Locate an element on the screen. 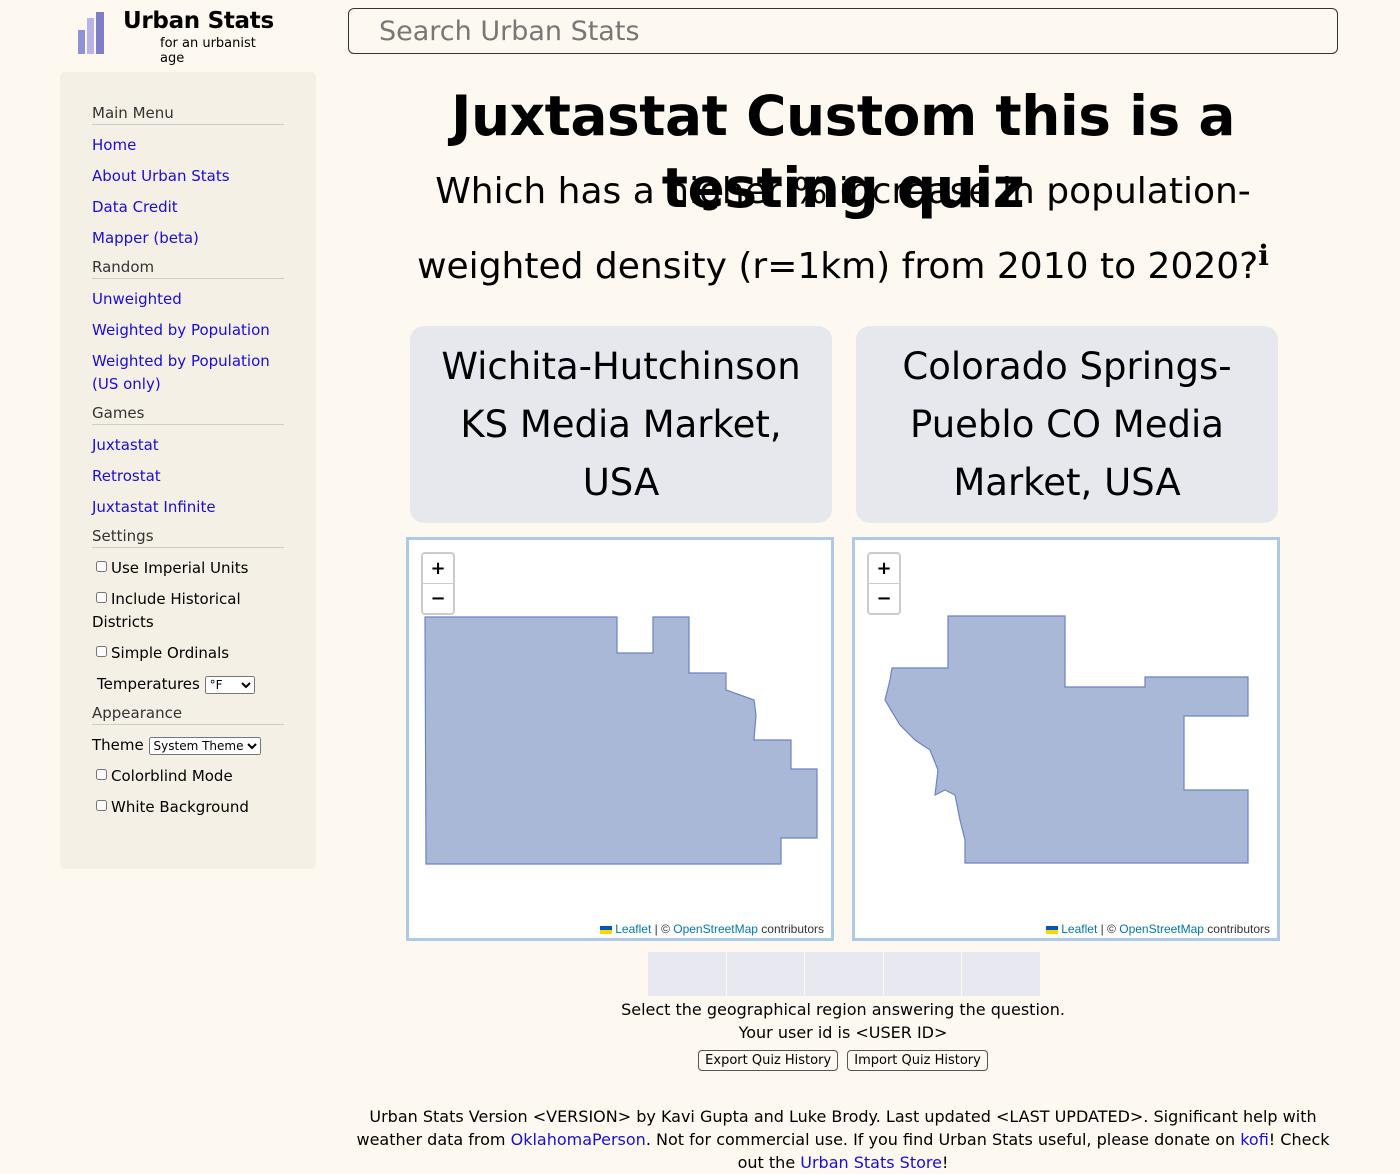 The height and width of the screenshot is (1174, 1400). site-title: Urban Stats is located at coordinates (198, 21).